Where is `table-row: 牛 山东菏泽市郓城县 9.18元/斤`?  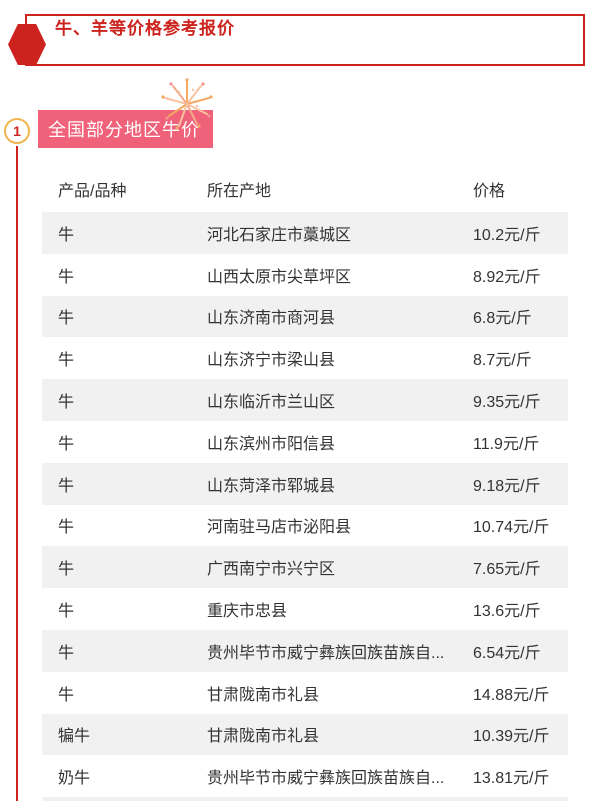 table-row: 牛 山东菏泽市郓城县 9.18元/斤 is located at coordinates (305, 483).